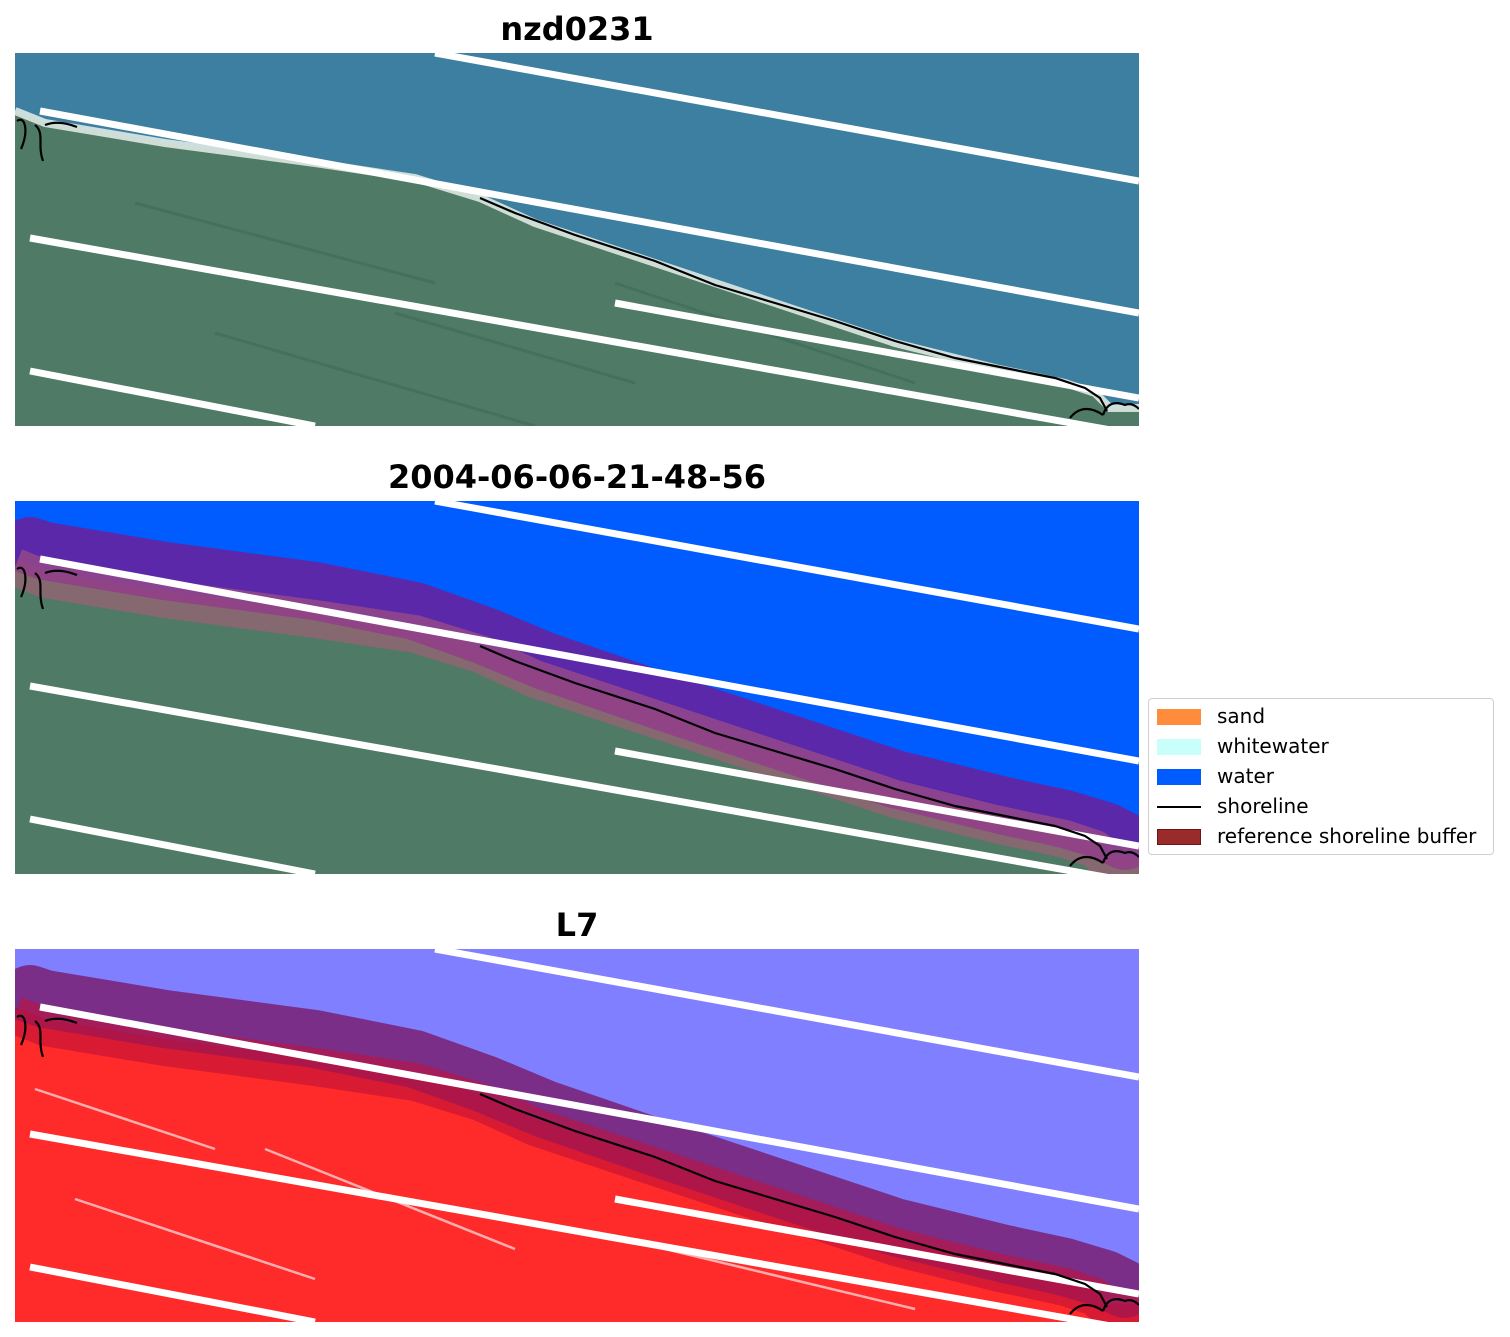 Image resolution: width=1510 pixels, height=1337 pixels. Describe the element at coordinates (1179, 717) in the screenshot. I see `legend-swatch-sand` at that location.